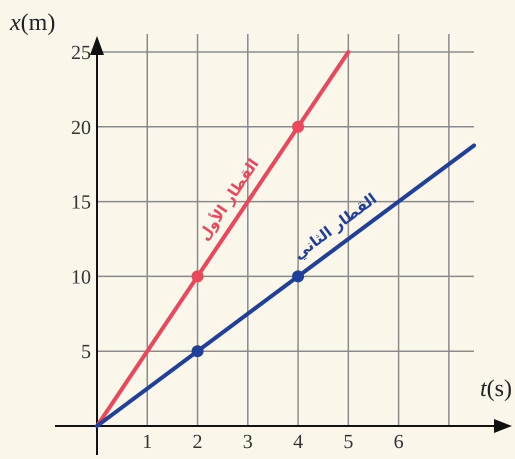 This screenshot has height=459, width=515. I want to click on text: القطار الأول, so click(228, 199).